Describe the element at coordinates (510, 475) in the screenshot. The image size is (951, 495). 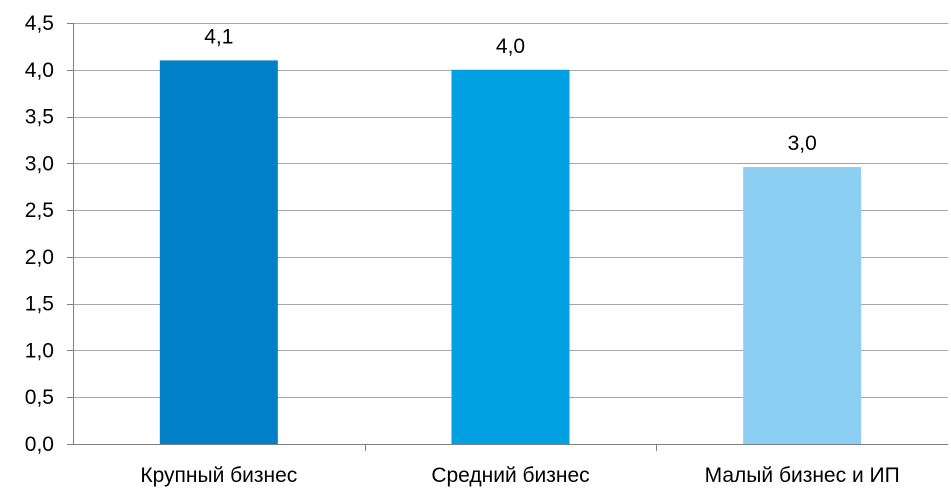
I see `x-category-label: Средний бизнес` at that location.